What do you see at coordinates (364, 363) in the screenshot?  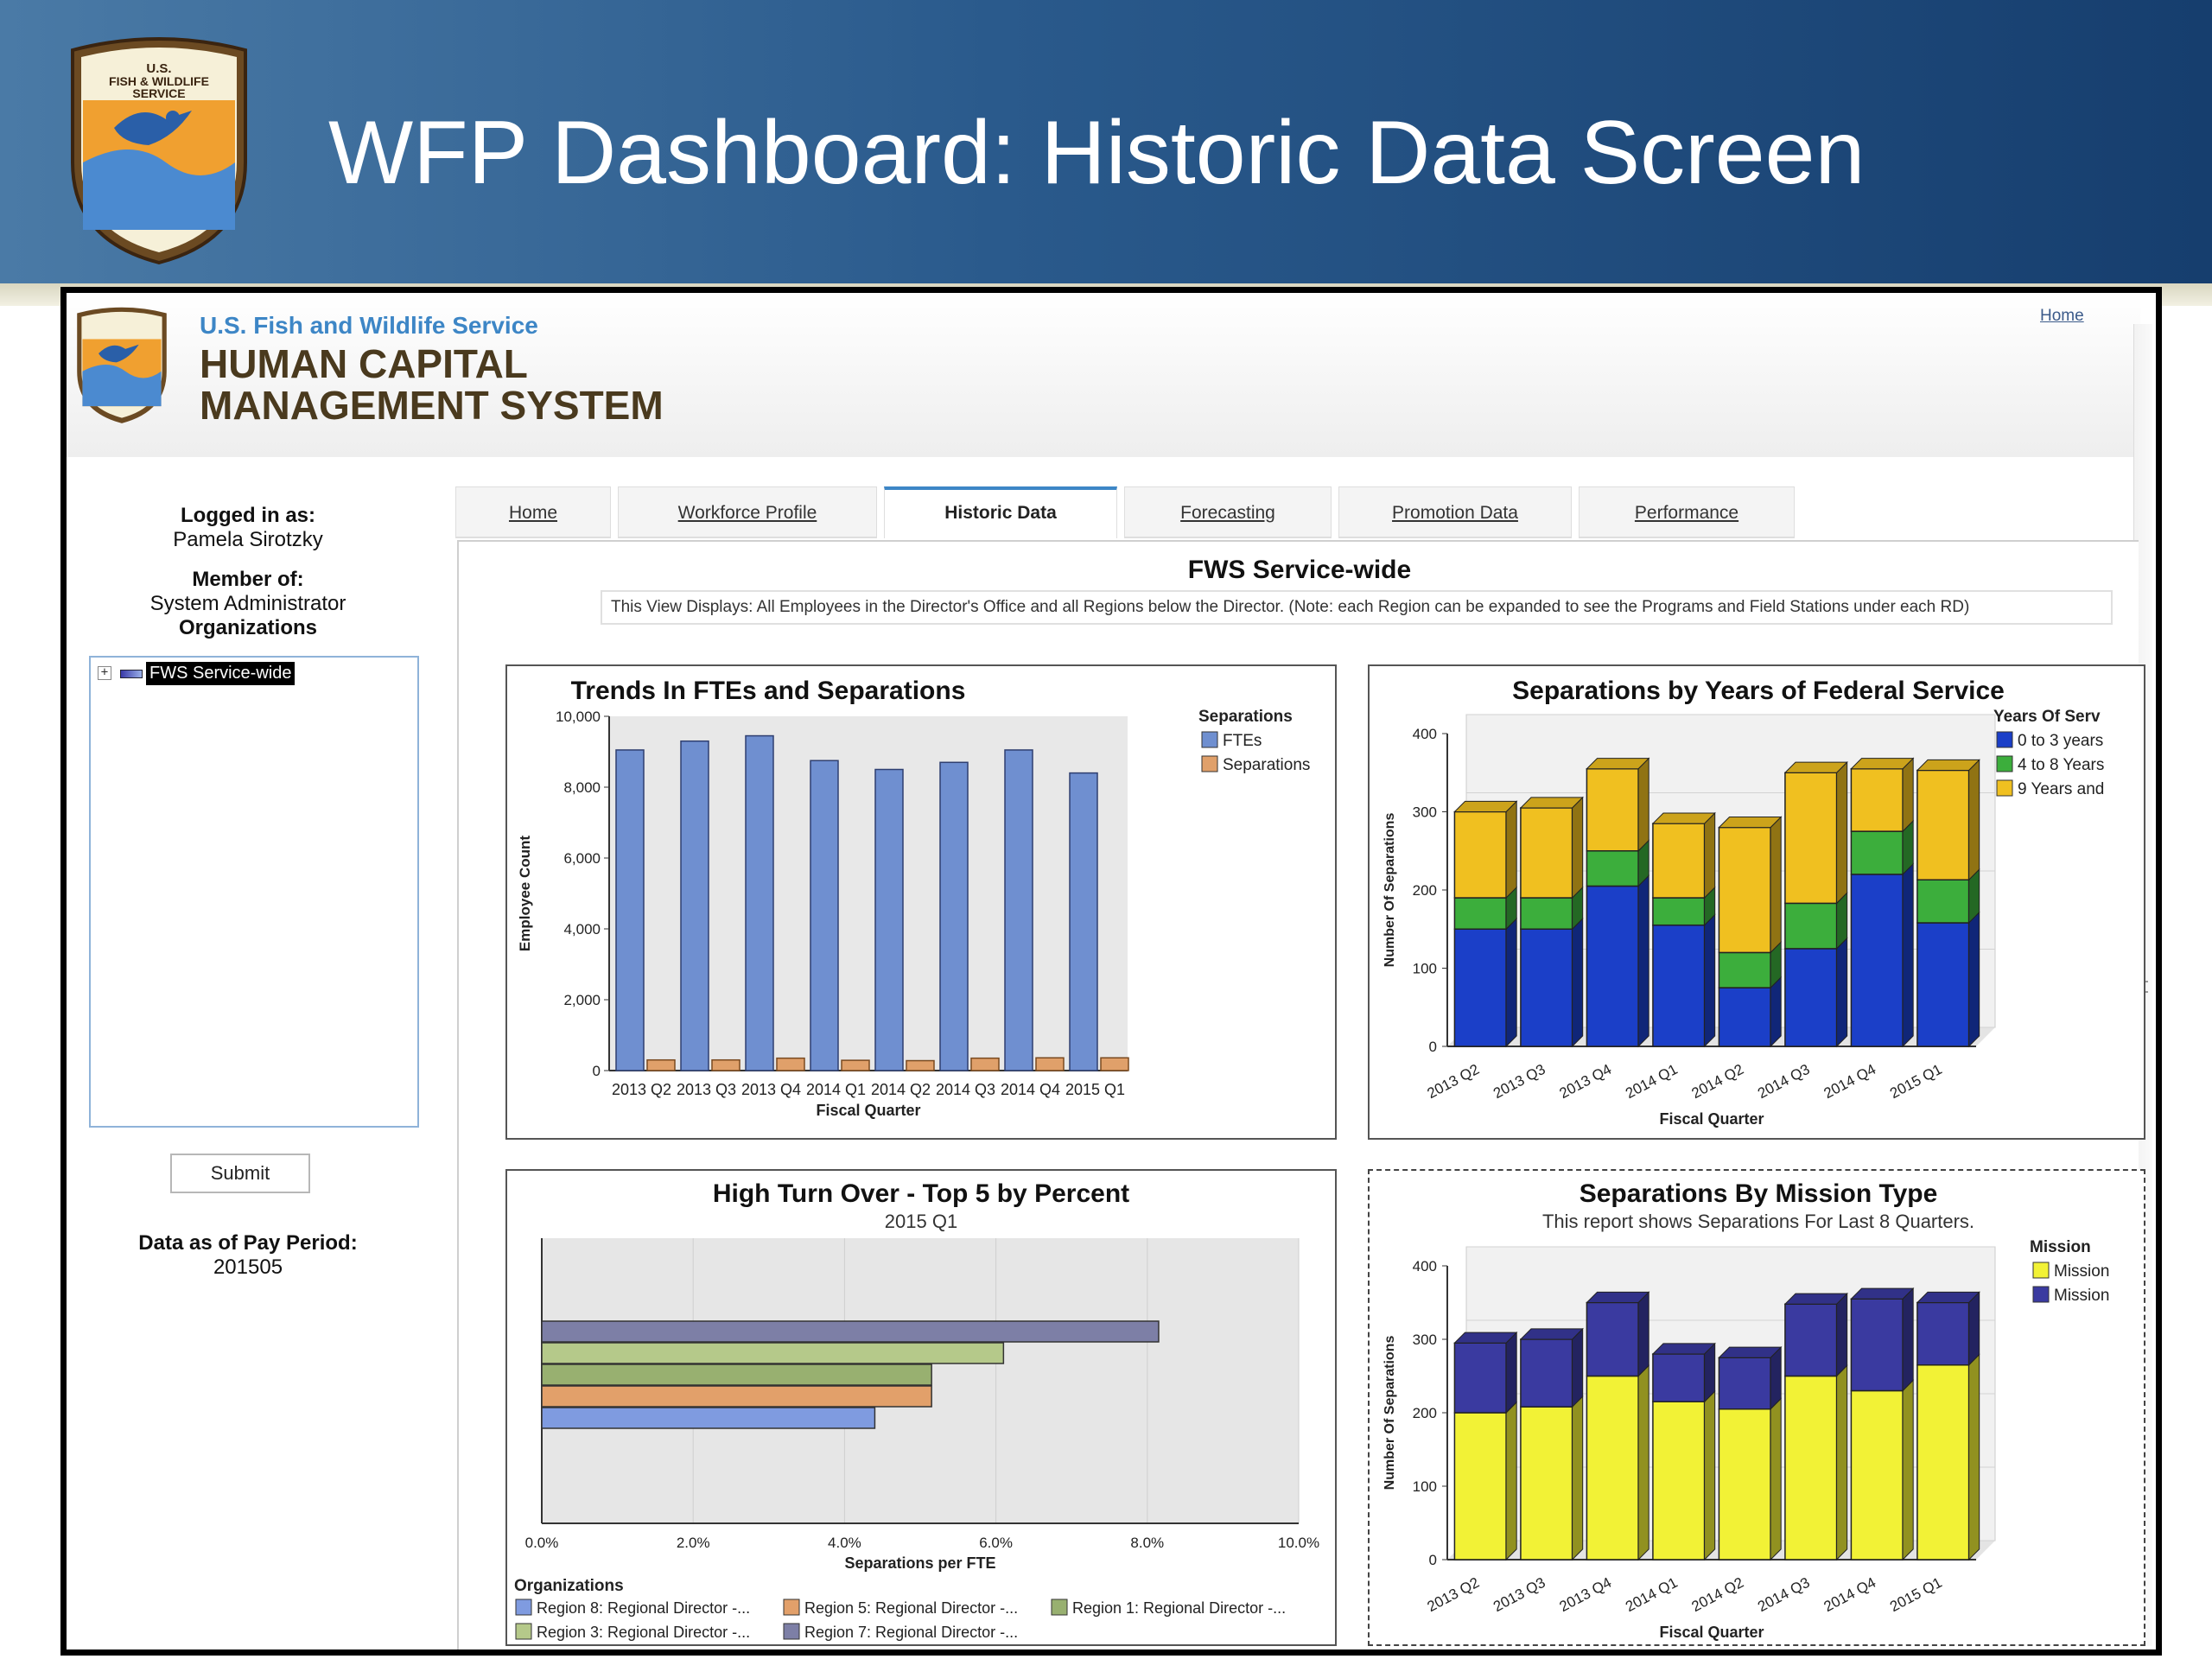 I see `system-name-line1: HUMAN CAPITAL` at bounding box center [364, 363].